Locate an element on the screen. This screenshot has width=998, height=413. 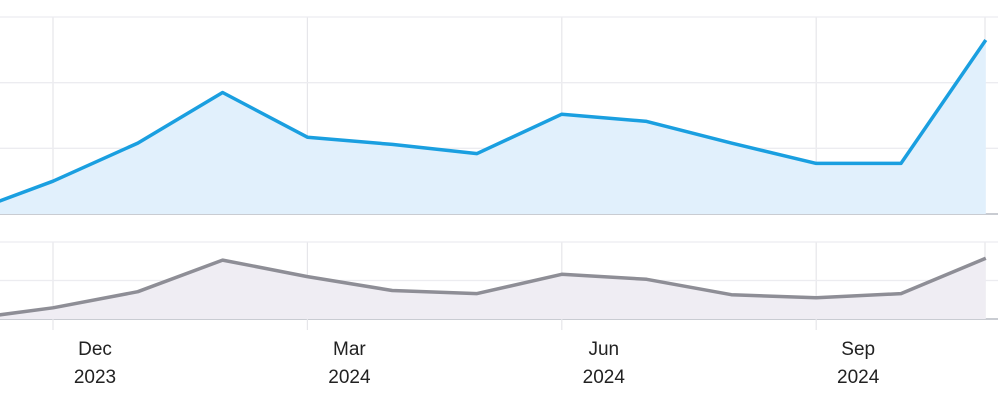
area-line is located at coordinates (493, 286).